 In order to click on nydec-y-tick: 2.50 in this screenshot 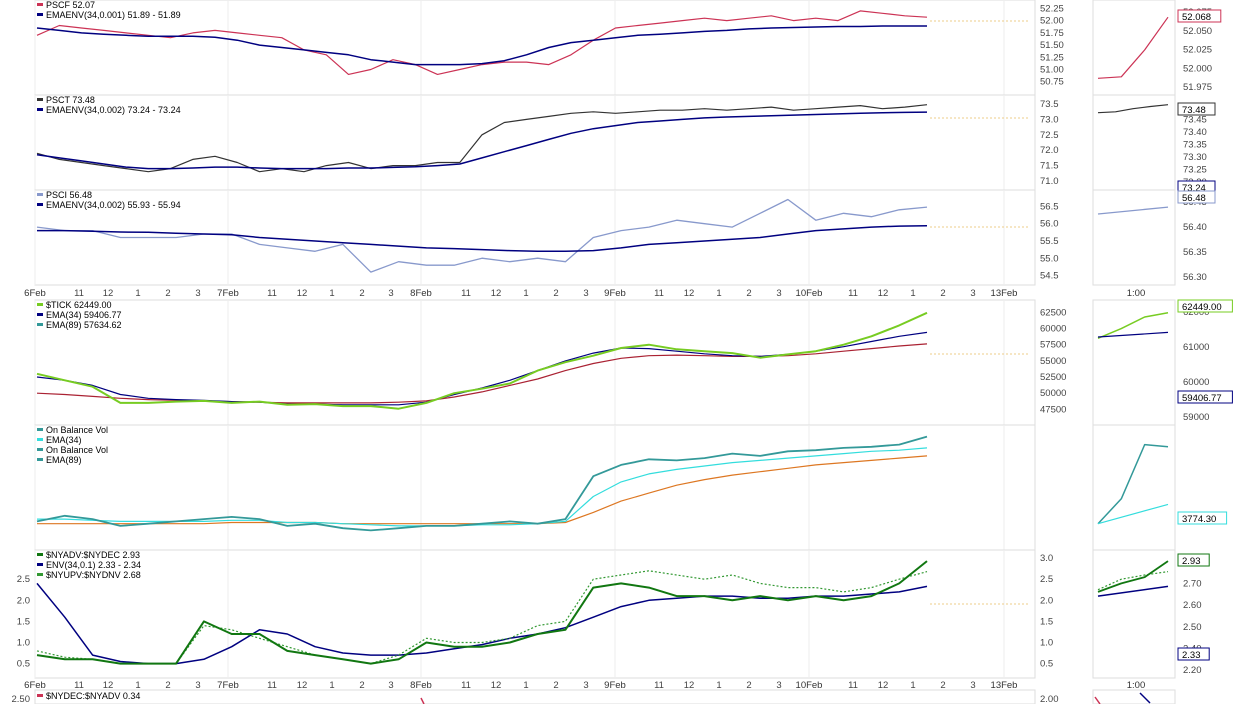, I will do `click(21, 699)`.